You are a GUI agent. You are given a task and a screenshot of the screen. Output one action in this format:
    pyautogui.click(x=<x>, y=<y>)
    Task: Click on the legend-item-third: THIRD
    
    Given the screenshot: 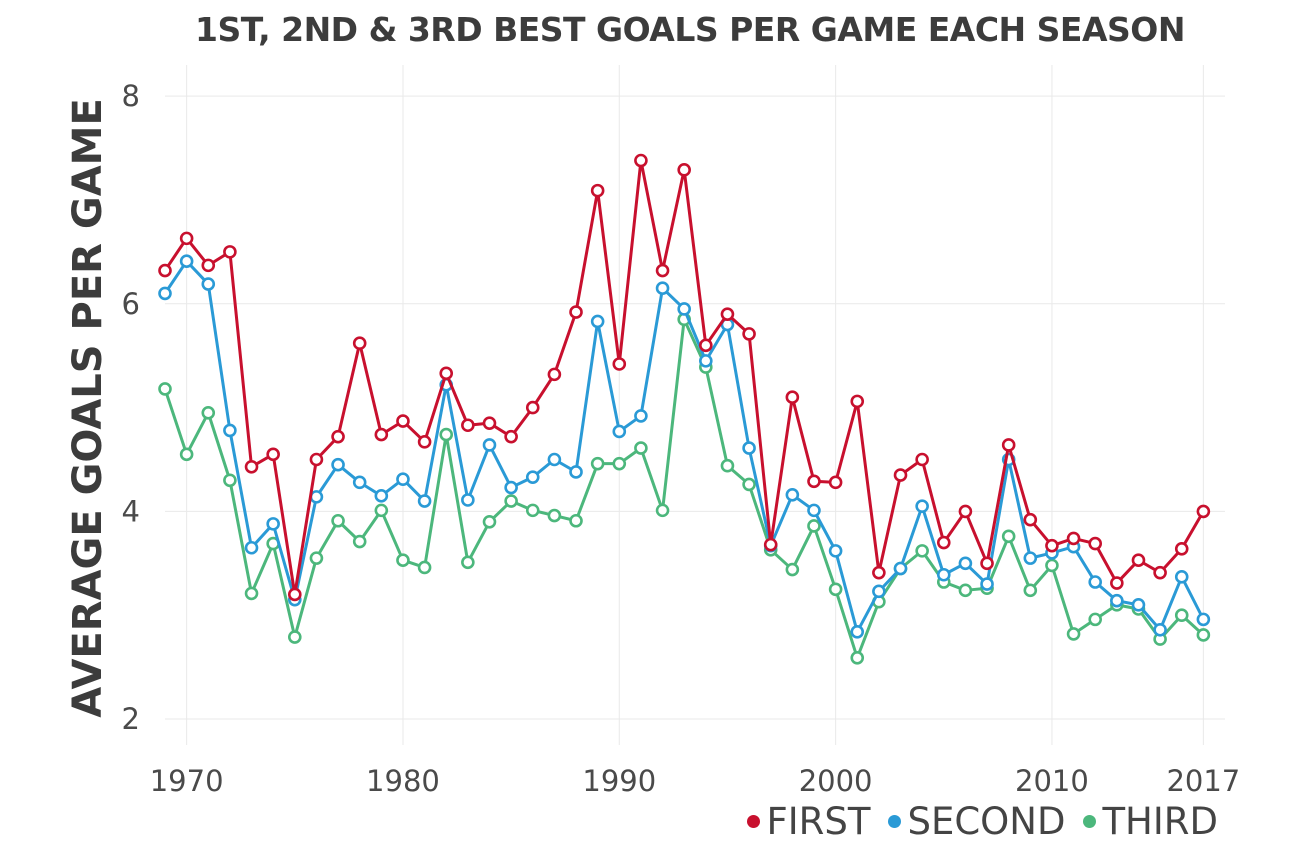 What is the action you would take?
    pyautogui.click(x=1150, y=821)
    